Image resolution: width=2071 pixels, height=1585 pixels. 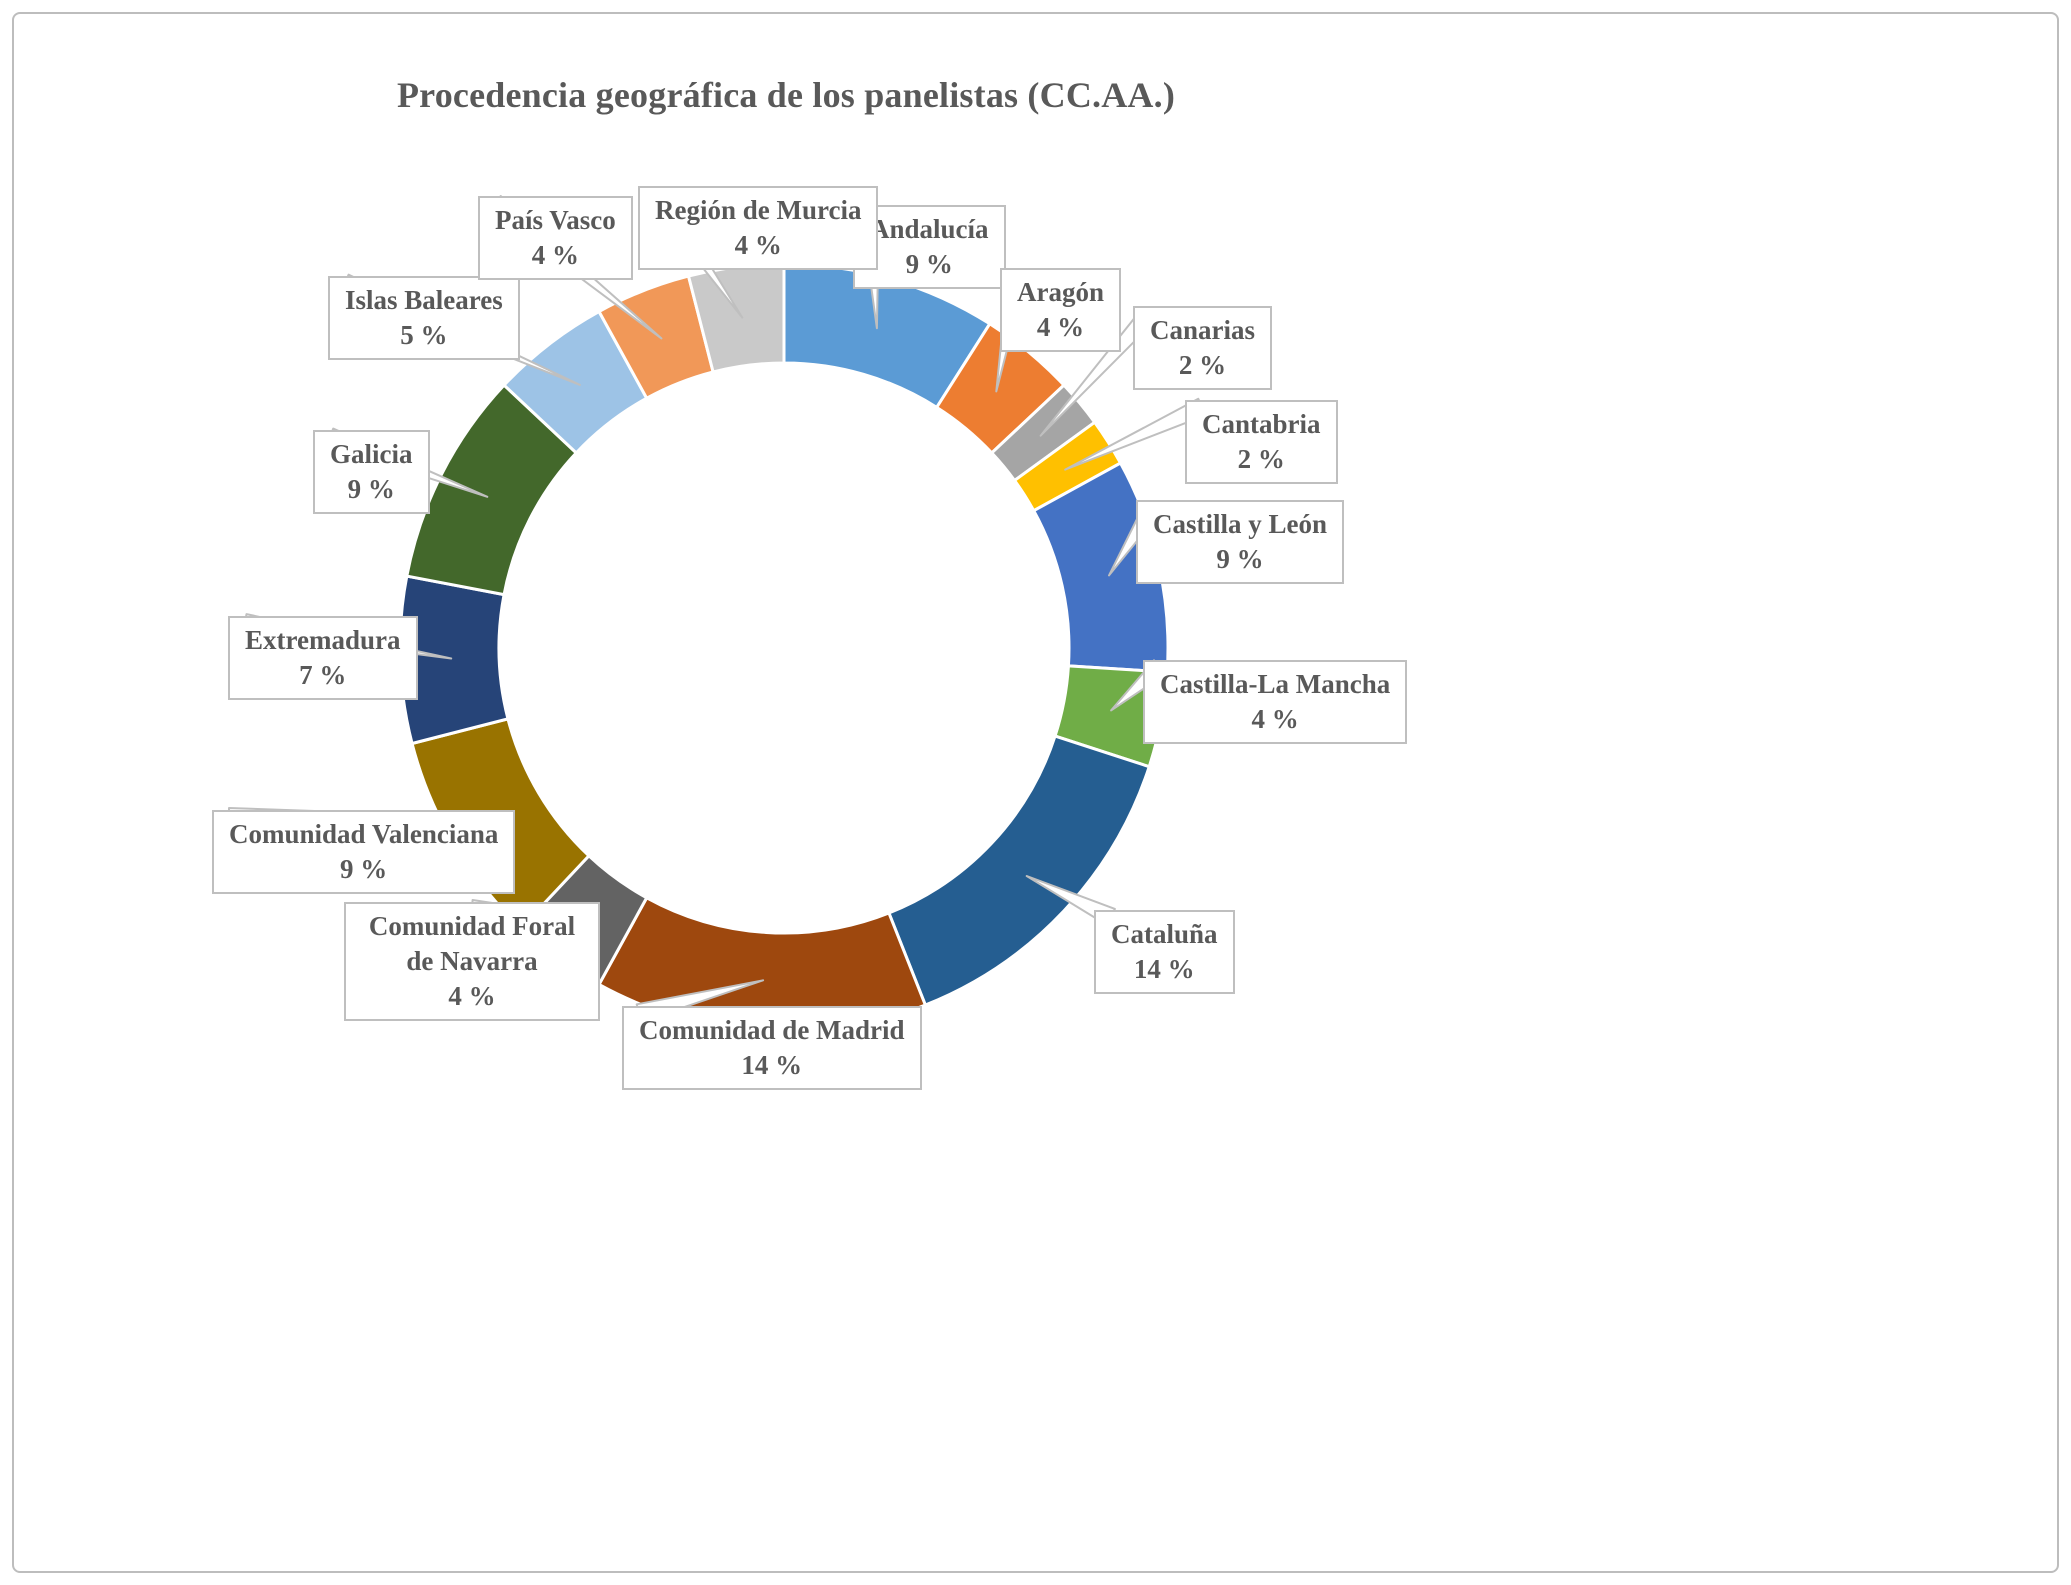 What do you see at coordinates (772, 1048) in the screenshot?
I see `callout-label-comunidad-de-madrid: Comunidad de Madrid 14 %` at bounding box center [772, 1048].